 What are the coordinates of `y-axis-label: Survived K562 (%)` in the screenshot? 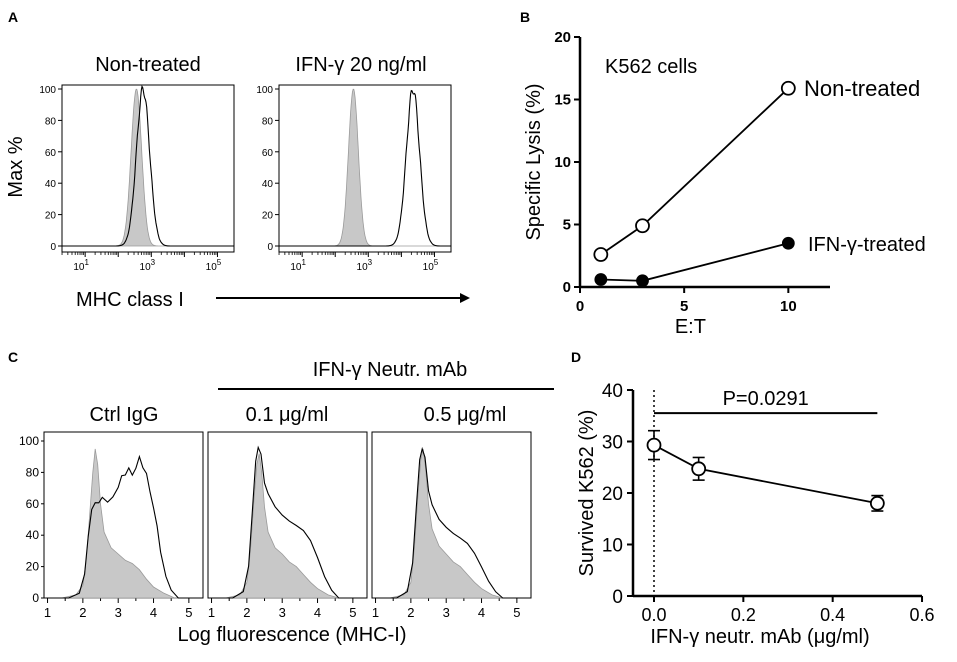 It's located at (587, 493).